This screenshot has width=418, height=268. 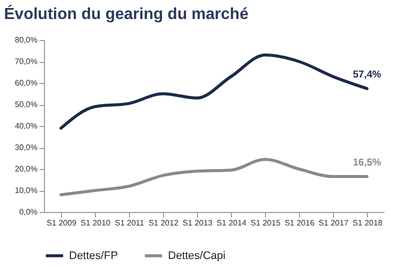 I want to click on x-tick-label: S1 2018, so click(x=367, y=223).